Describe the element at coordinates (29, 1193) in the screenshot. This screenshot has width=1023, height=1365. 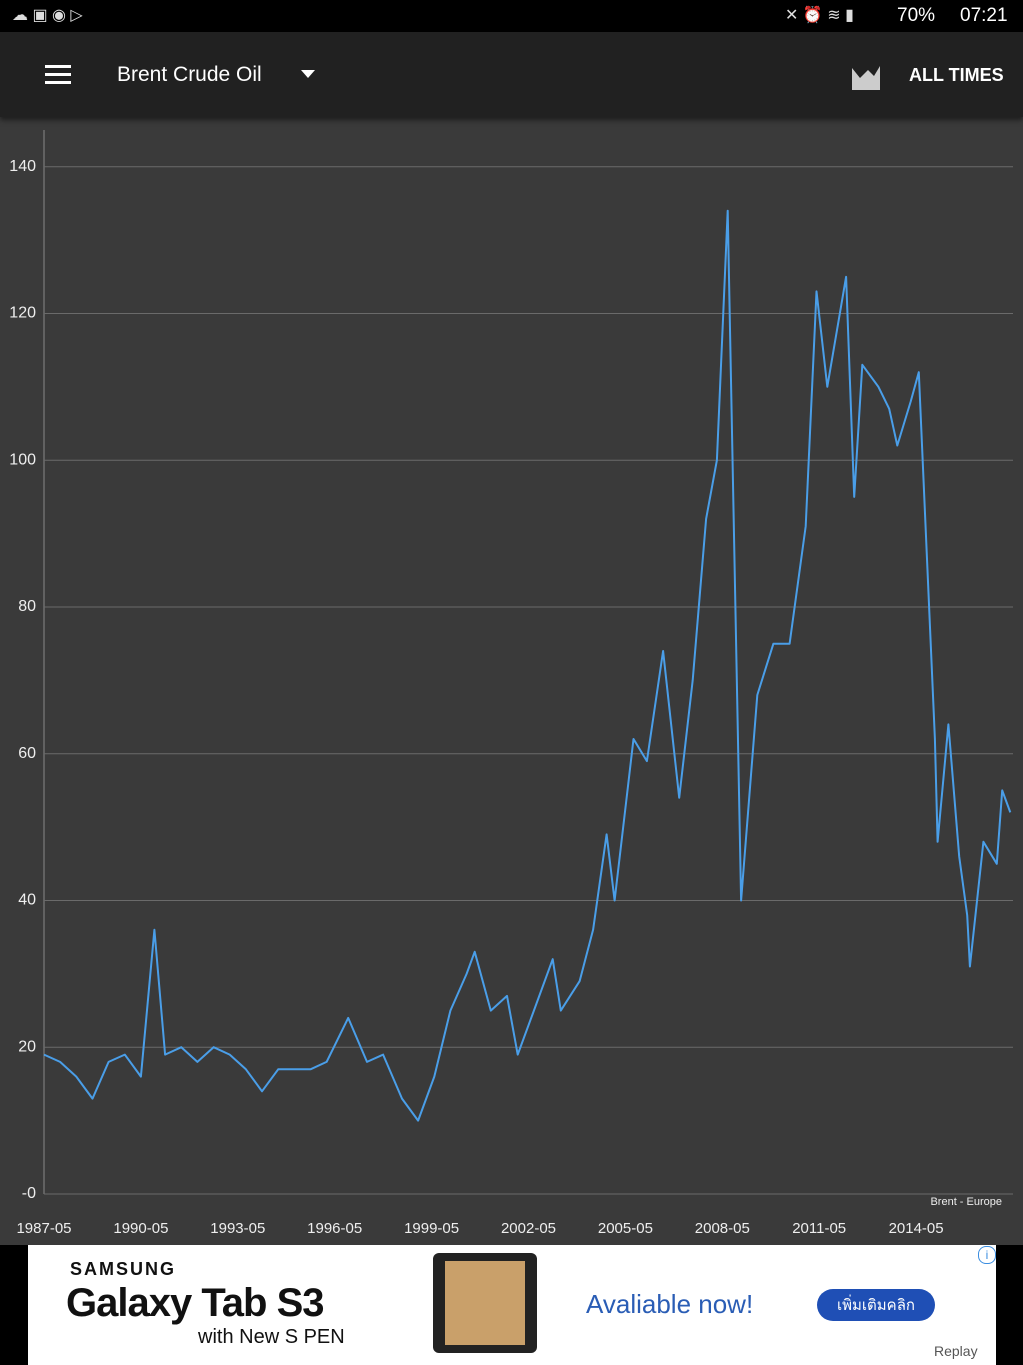
I see `y-tick-label: -0` at that location.